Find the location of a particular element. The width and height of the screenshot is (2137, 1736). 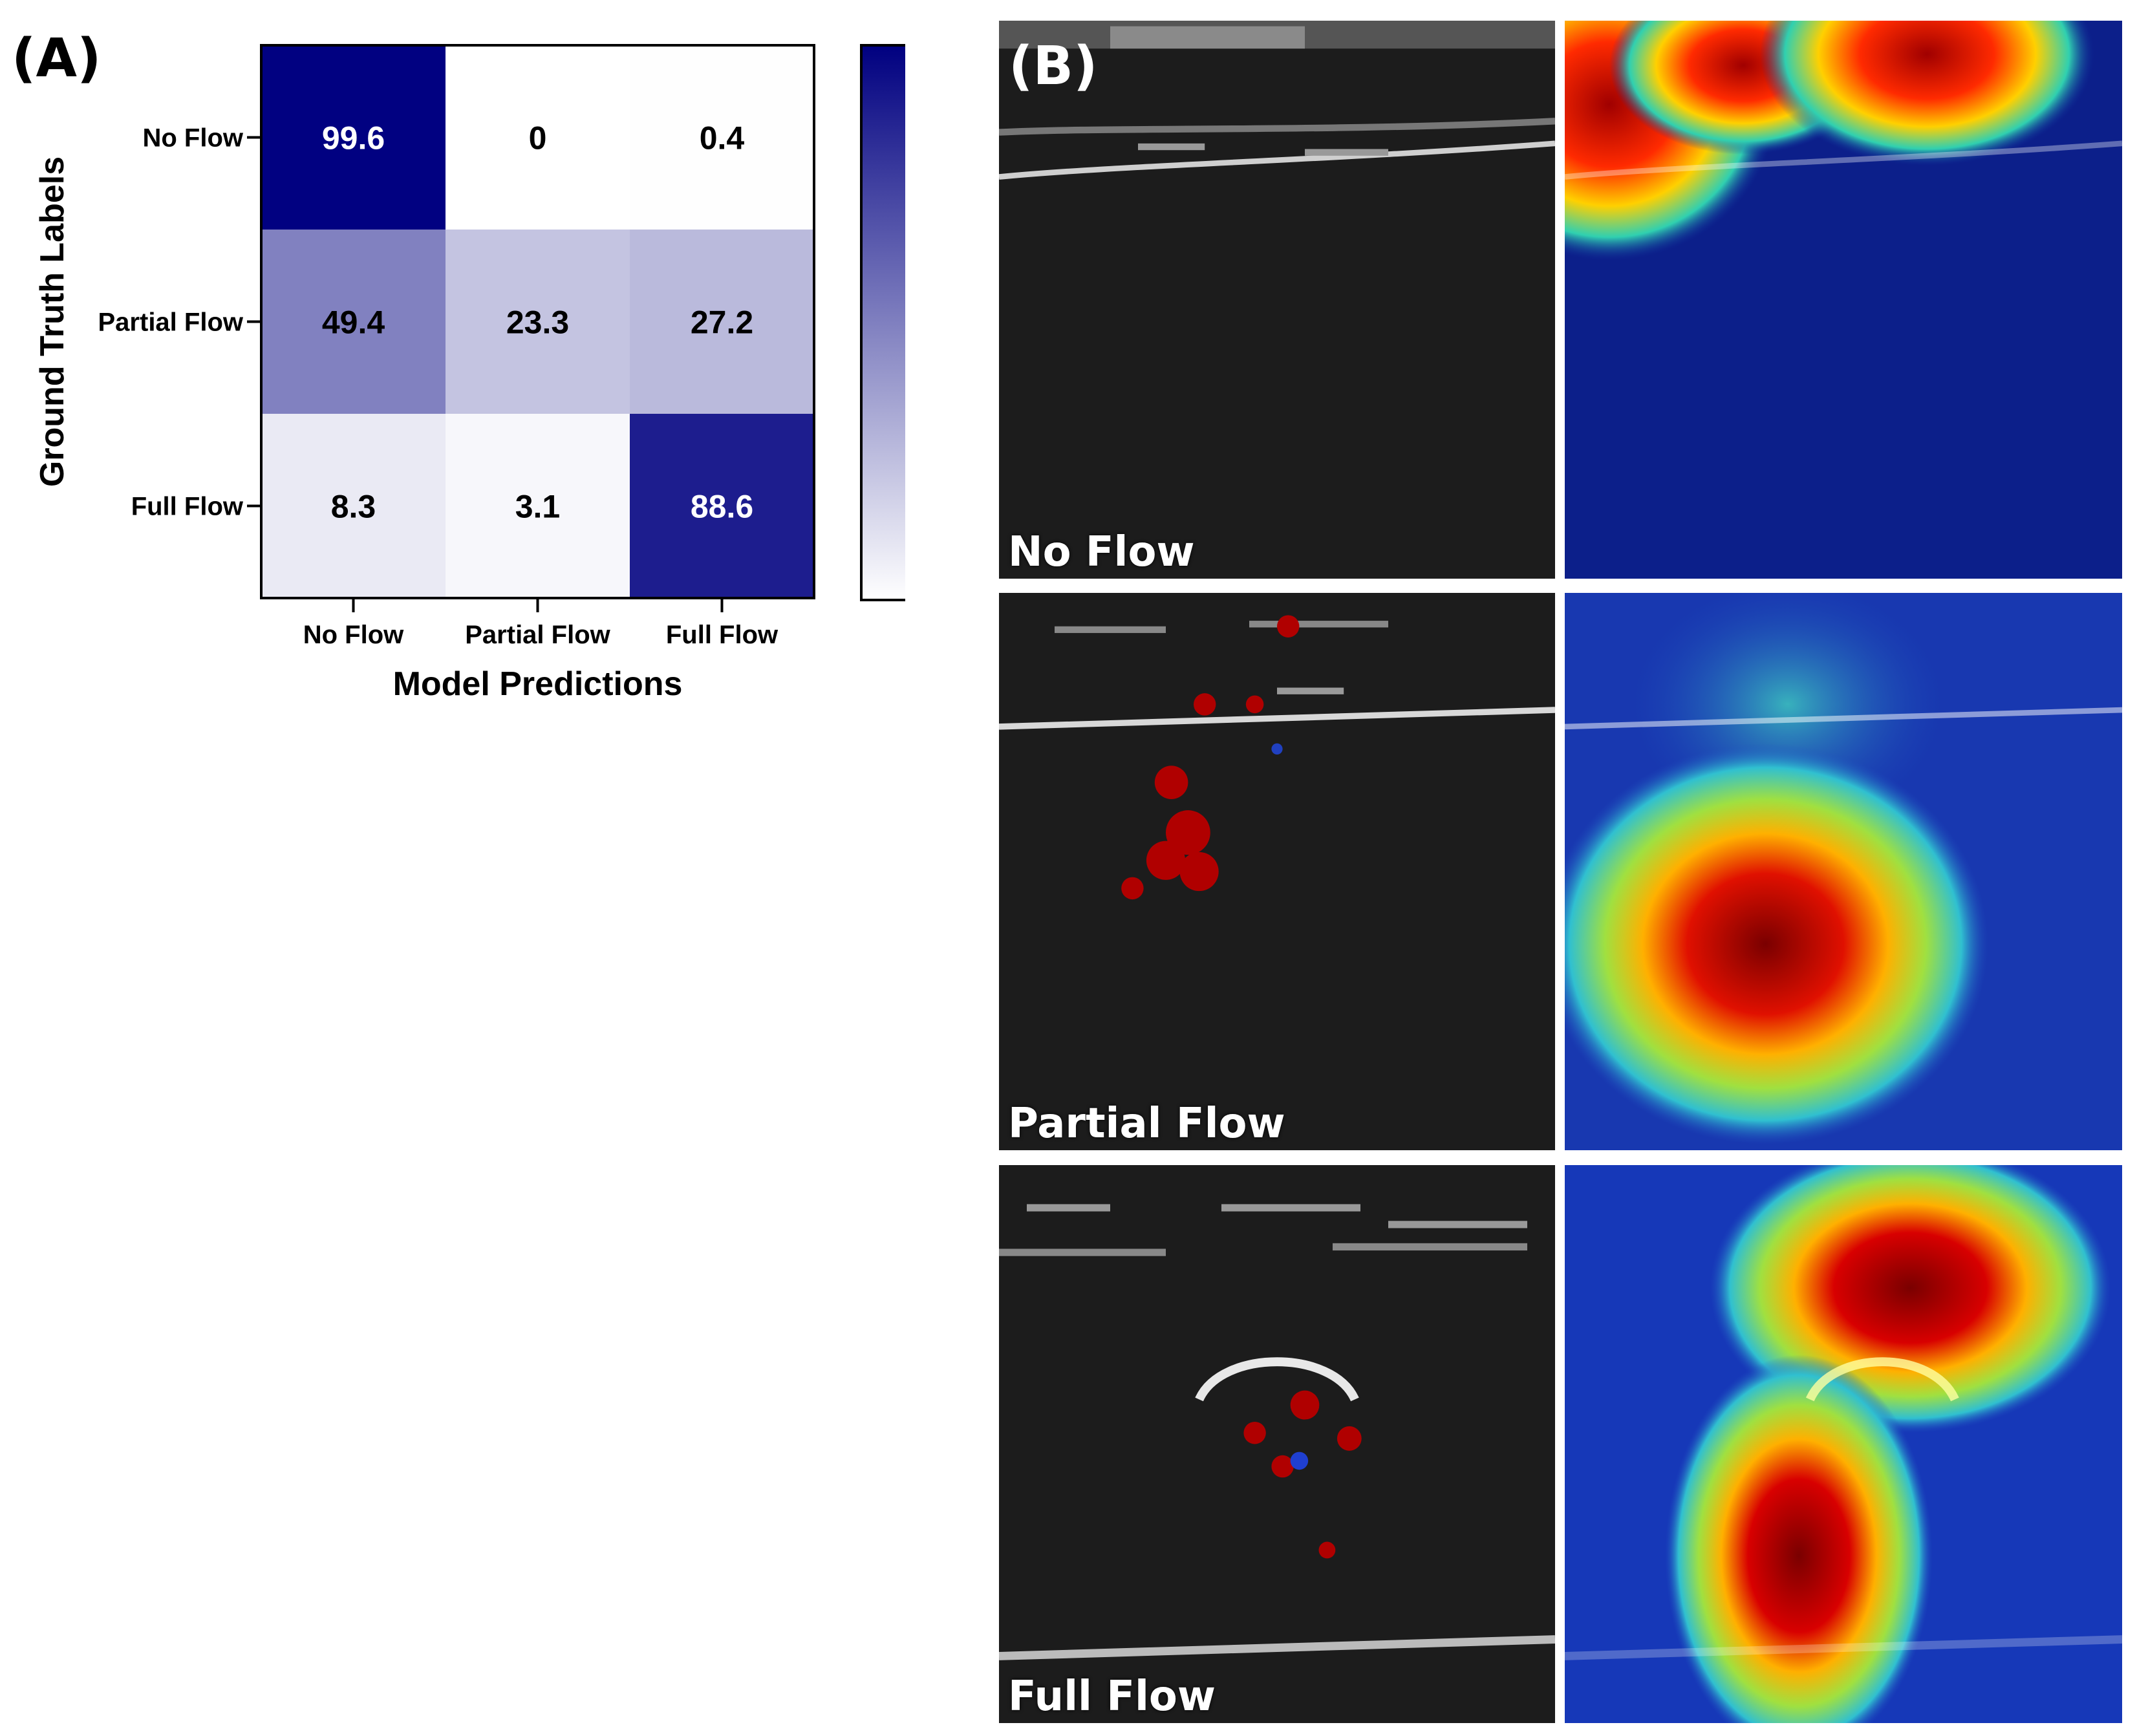

y-tick-label: Full Flow is located at coordinates (187, 507).